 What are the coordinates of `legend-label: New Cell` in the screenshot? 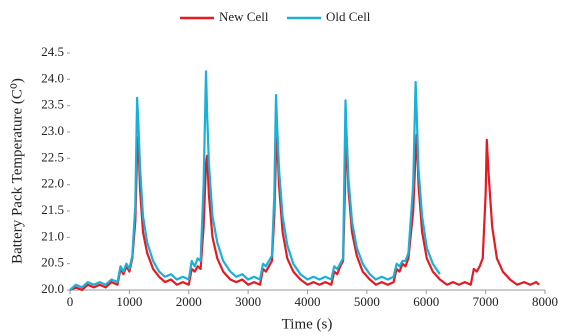 It's located at (244, 16).